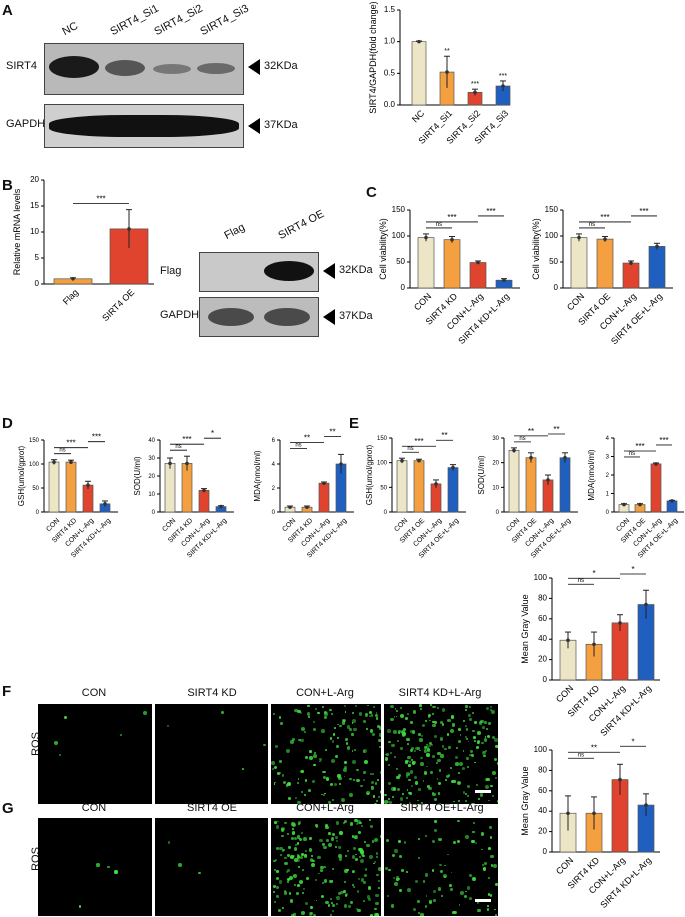  What do you see at coordinates (259, 317) in the screenshot?
I see `gapdh-blot-strip-b` at bounding box center [259, 317].